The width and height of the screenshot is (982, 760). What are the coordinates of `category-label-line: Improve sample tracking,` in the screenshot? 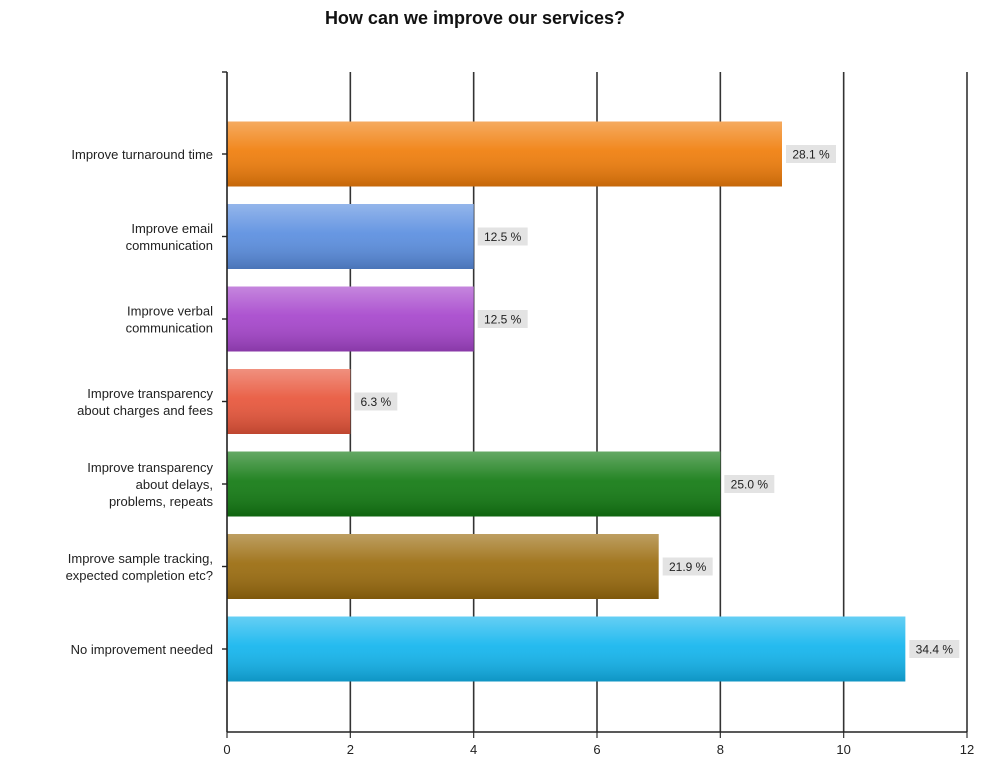 It's located at (140, 558).